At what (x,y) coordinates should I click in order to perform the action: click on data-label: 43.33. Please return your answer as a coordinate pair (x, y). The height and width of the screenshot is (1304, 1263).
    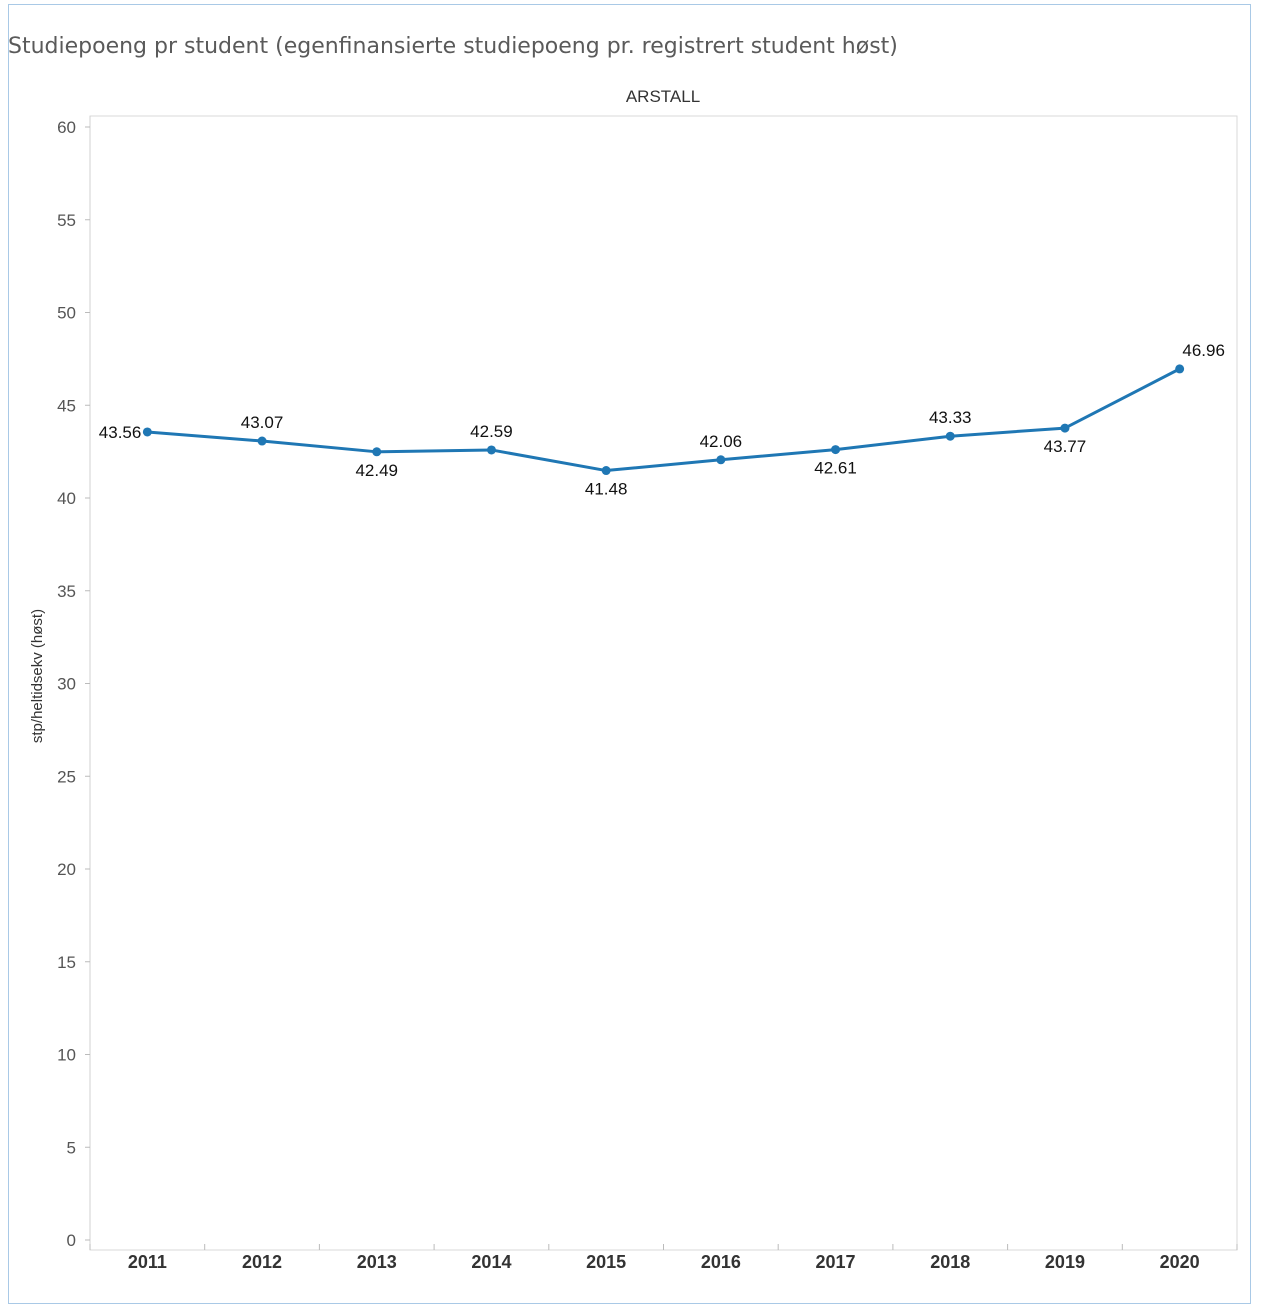
    Looking at the image, I should click on (950, 417).